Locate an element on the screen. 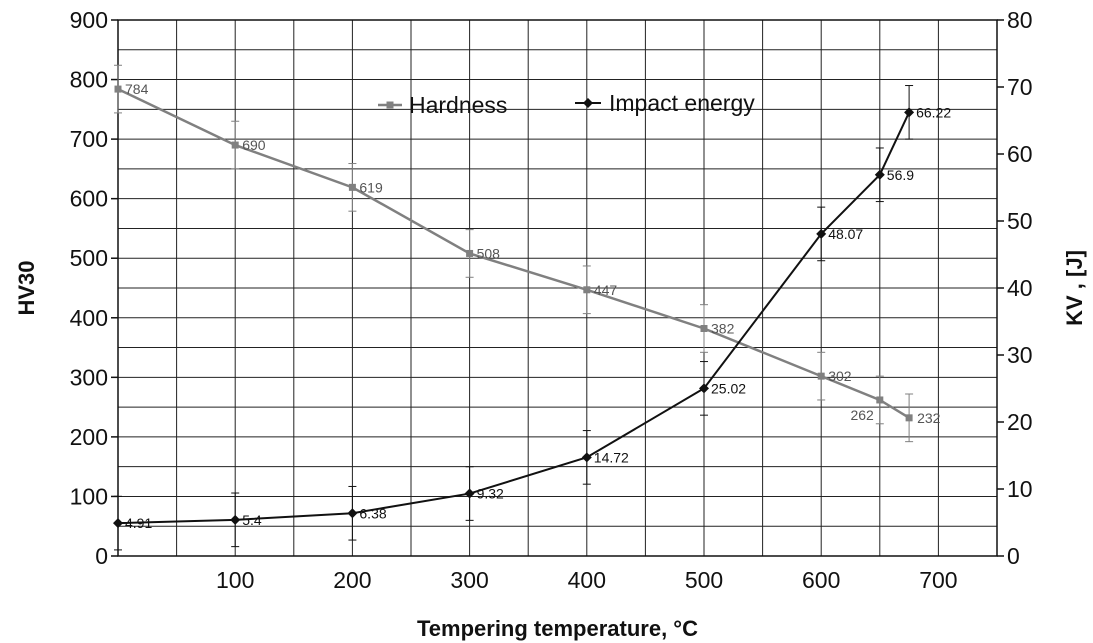 Image resolution: width=1093 pixels, height=643 pixels. y-right-tick-label: 60 is located at coordinates (1020, 154).